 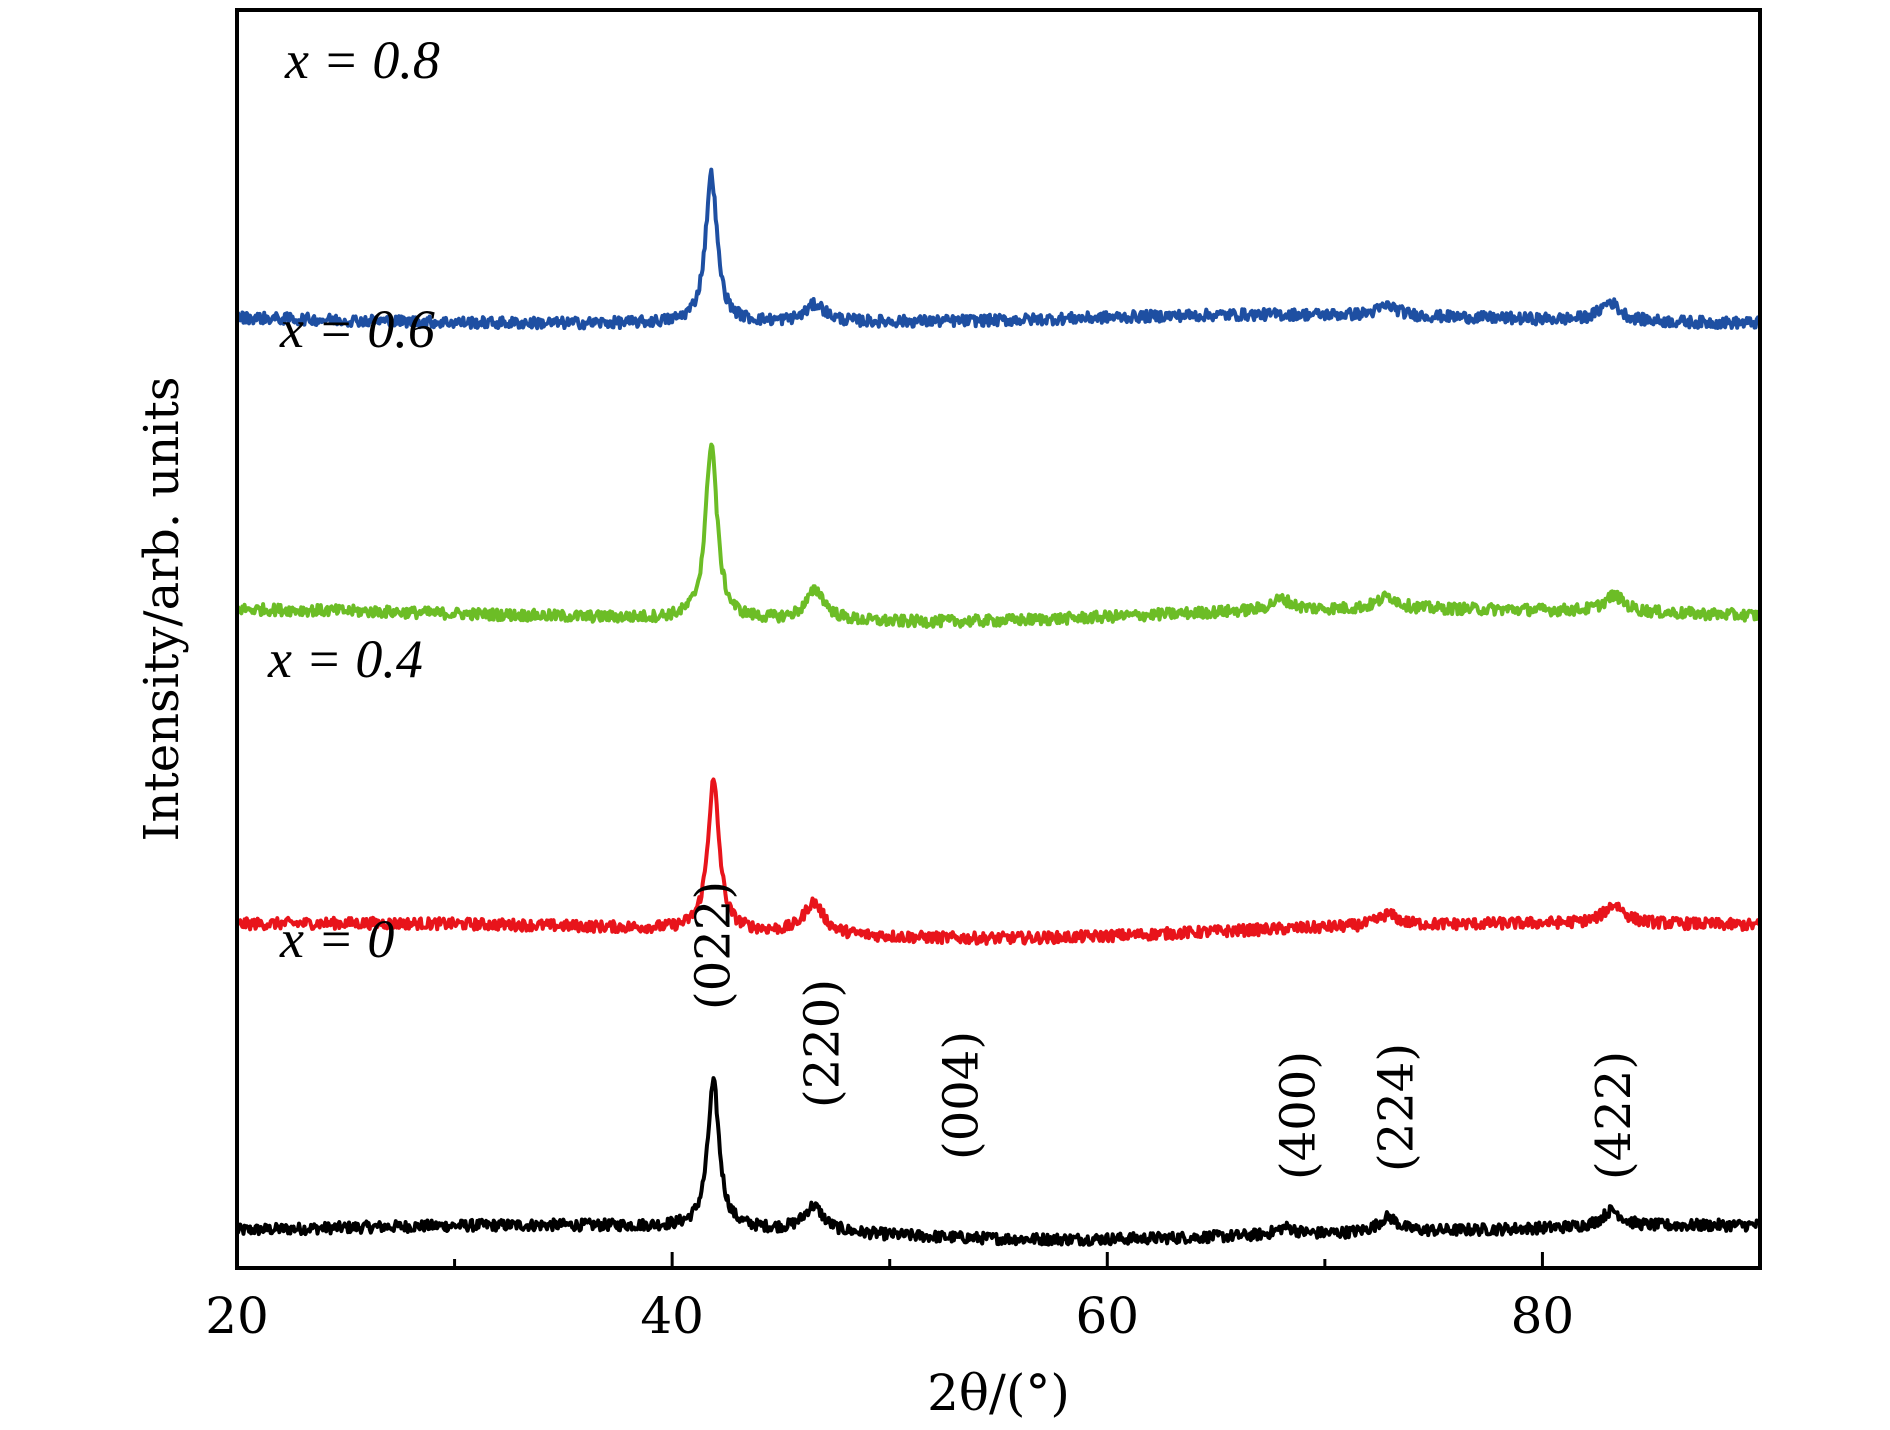 What do you see at coordinates (336, 939) in the screenshot?
I see `series-label: x = 0` at bounding box center [336, 939].